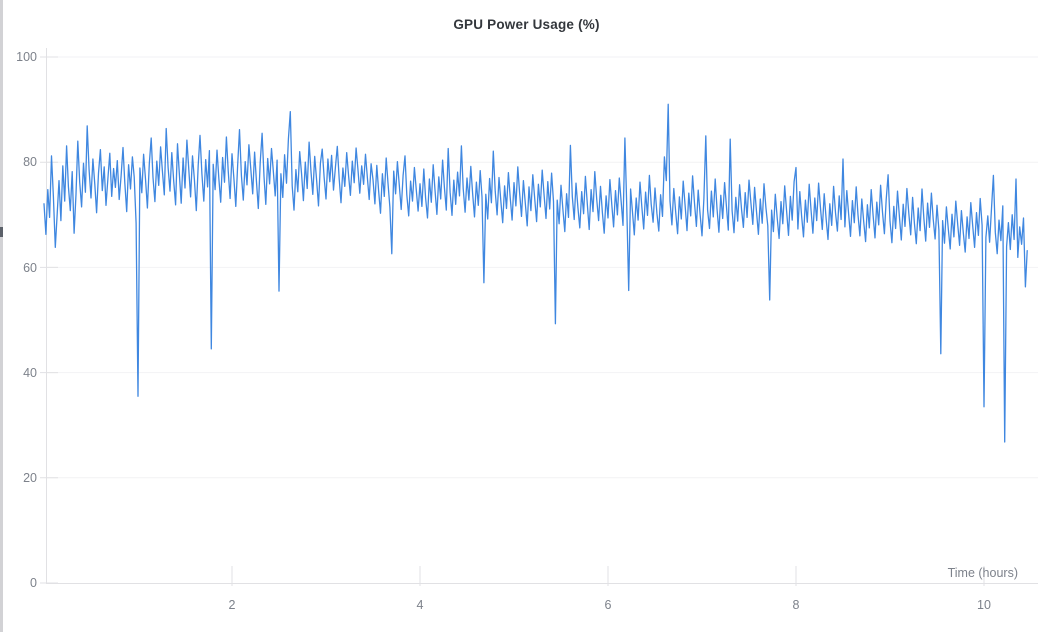 The width and height of the screenshot is (1053, 632). Describe the element at coordinates (984, 605) in the screenshot. I see `x-tick-label-10: 10` at that location.